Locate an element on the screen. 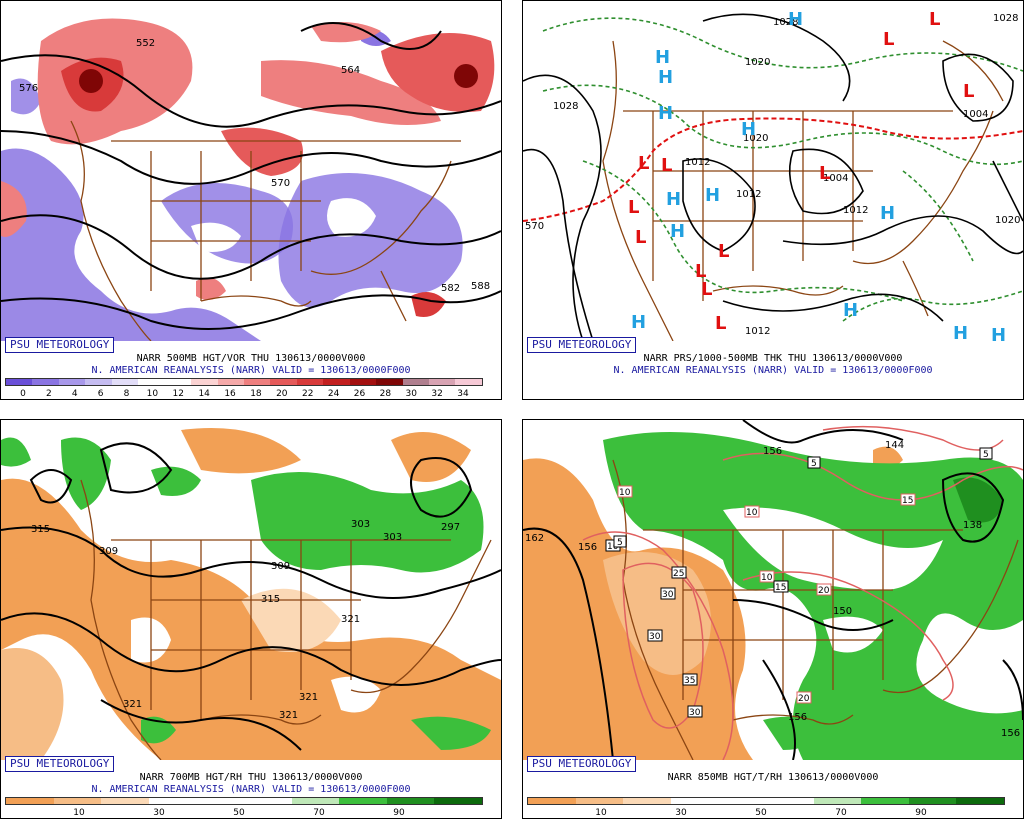 This screenshot has height=819, width=1024. colorbar-label: 6 is located at coordinates (100, 394).